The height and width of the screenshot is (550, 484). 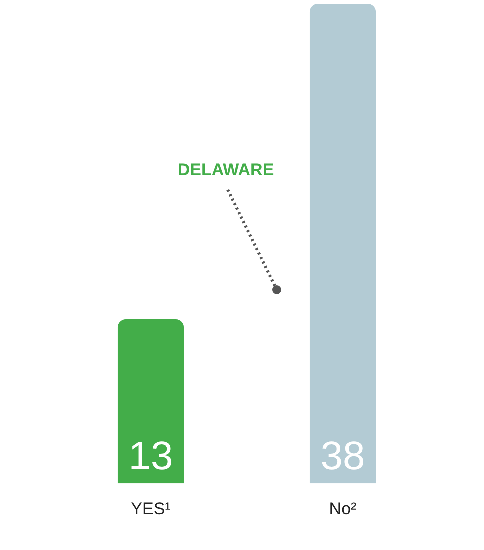 What do you see at coordinates (343, 456) in the screenshot?
I see `data-label: 38` at bounding box center [343, 456].